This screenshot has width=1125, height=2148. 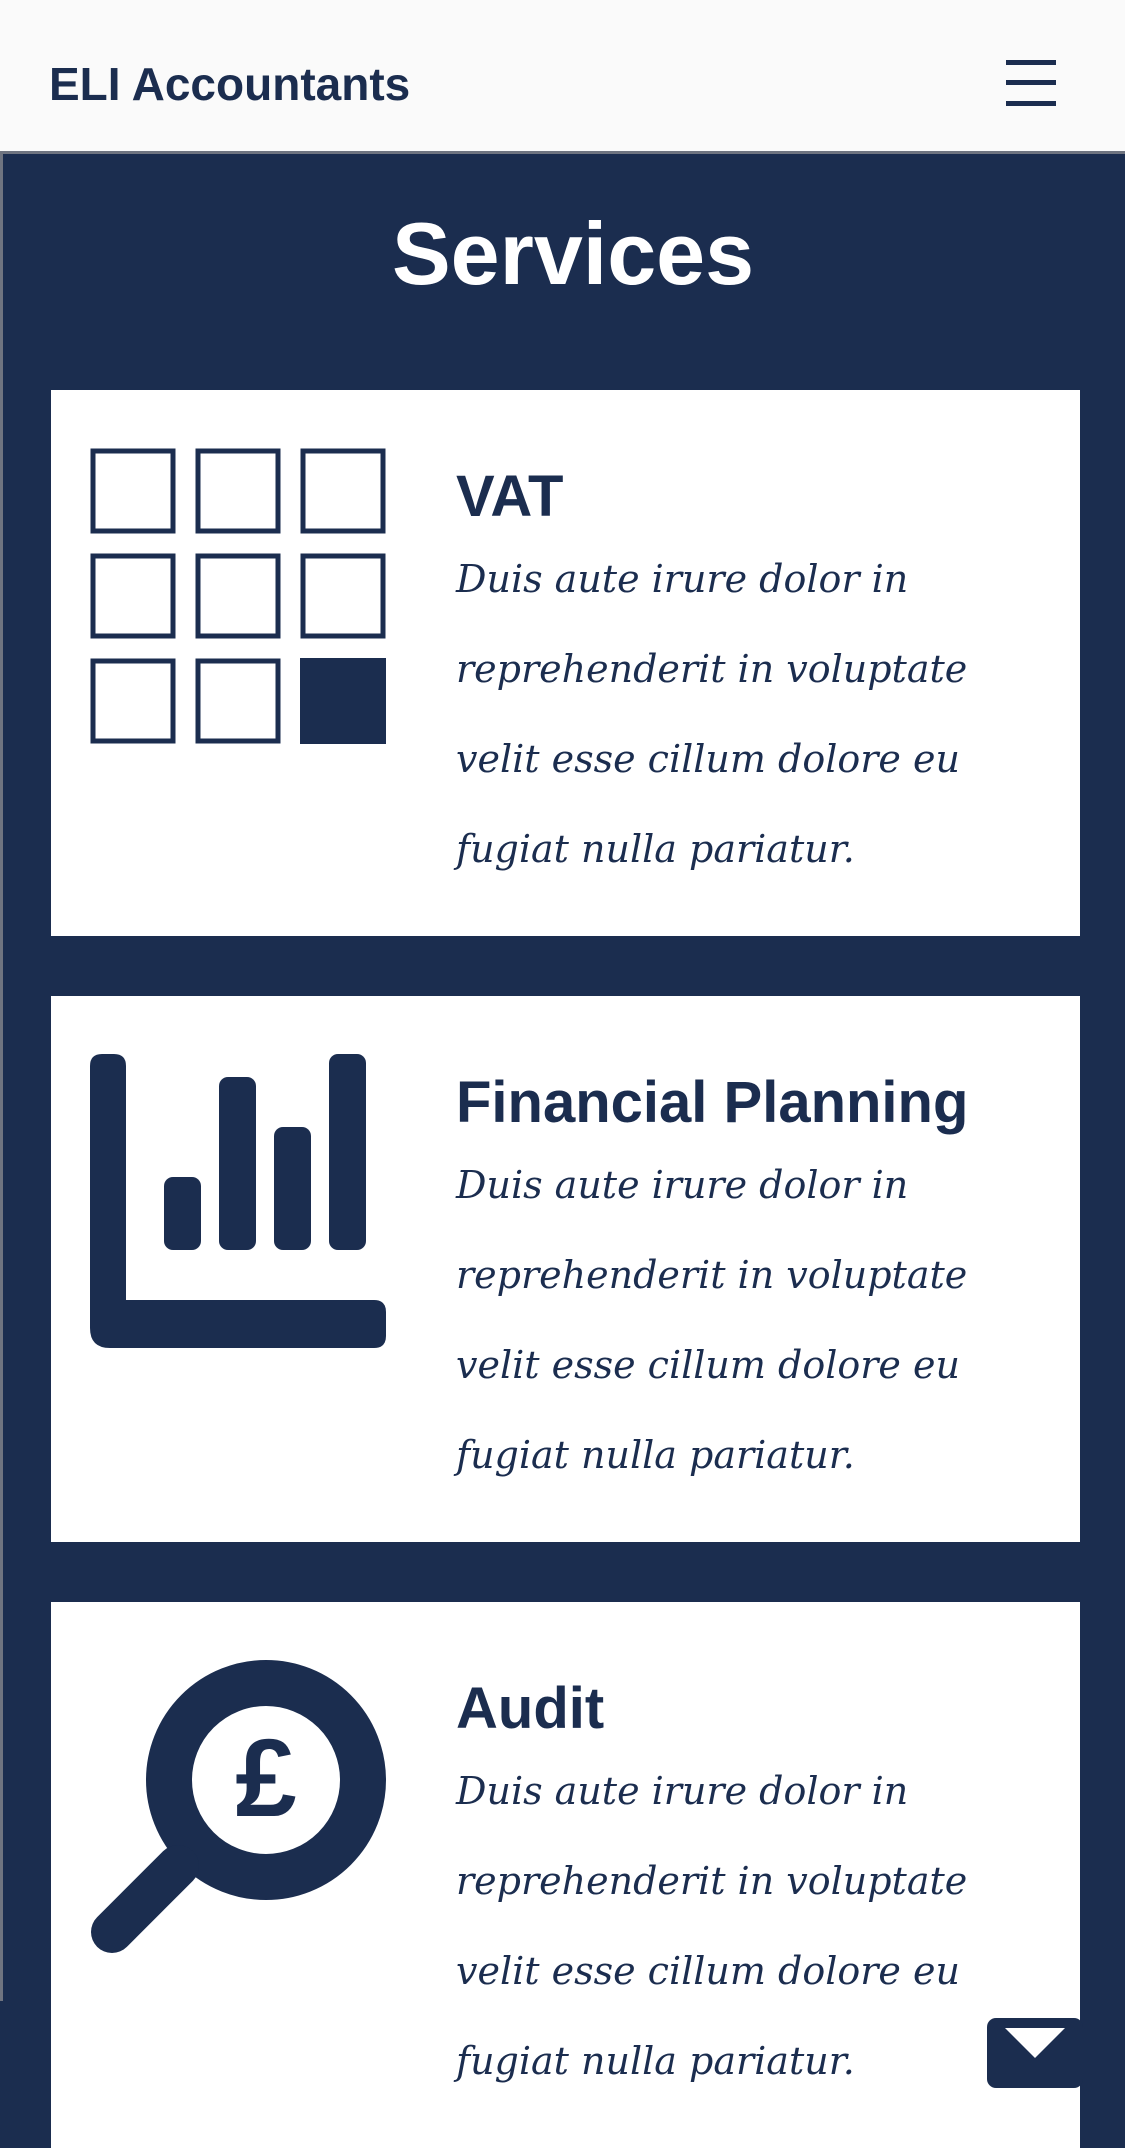 What do you see at coordinates (230, 84) in the screenshot?
I see `brand-logo-text: ELI Accountants` at bounding box center [230, 84].